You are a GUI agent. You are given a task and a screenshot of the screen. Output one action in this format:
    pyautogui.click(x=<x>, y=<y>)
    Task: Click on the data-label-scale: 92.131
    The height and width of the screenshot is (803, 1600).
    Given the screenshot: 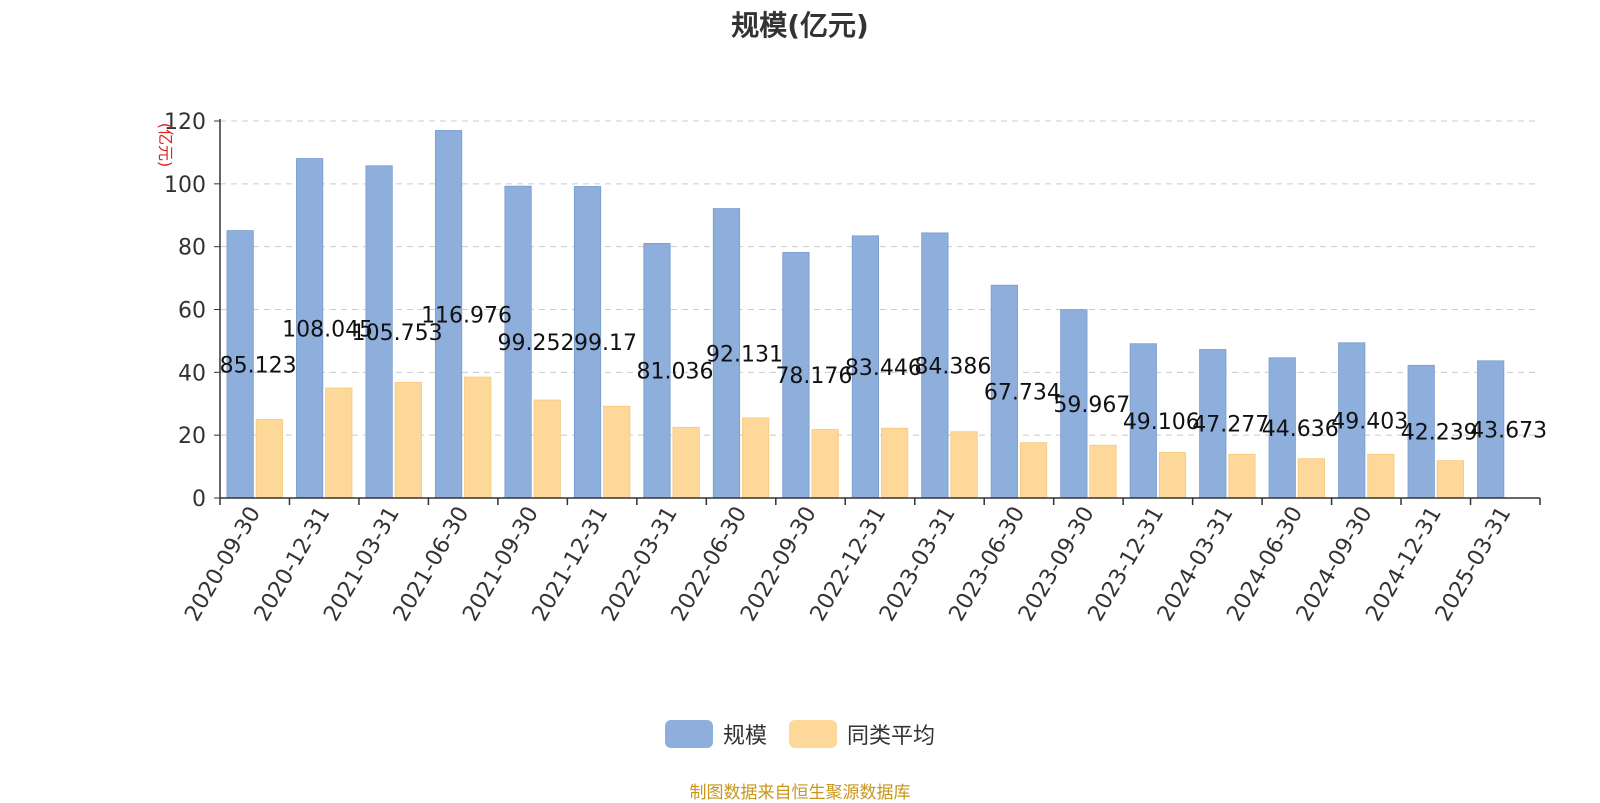 What is the action you would take?
    pyautogui.click(x=744, y=354)
    